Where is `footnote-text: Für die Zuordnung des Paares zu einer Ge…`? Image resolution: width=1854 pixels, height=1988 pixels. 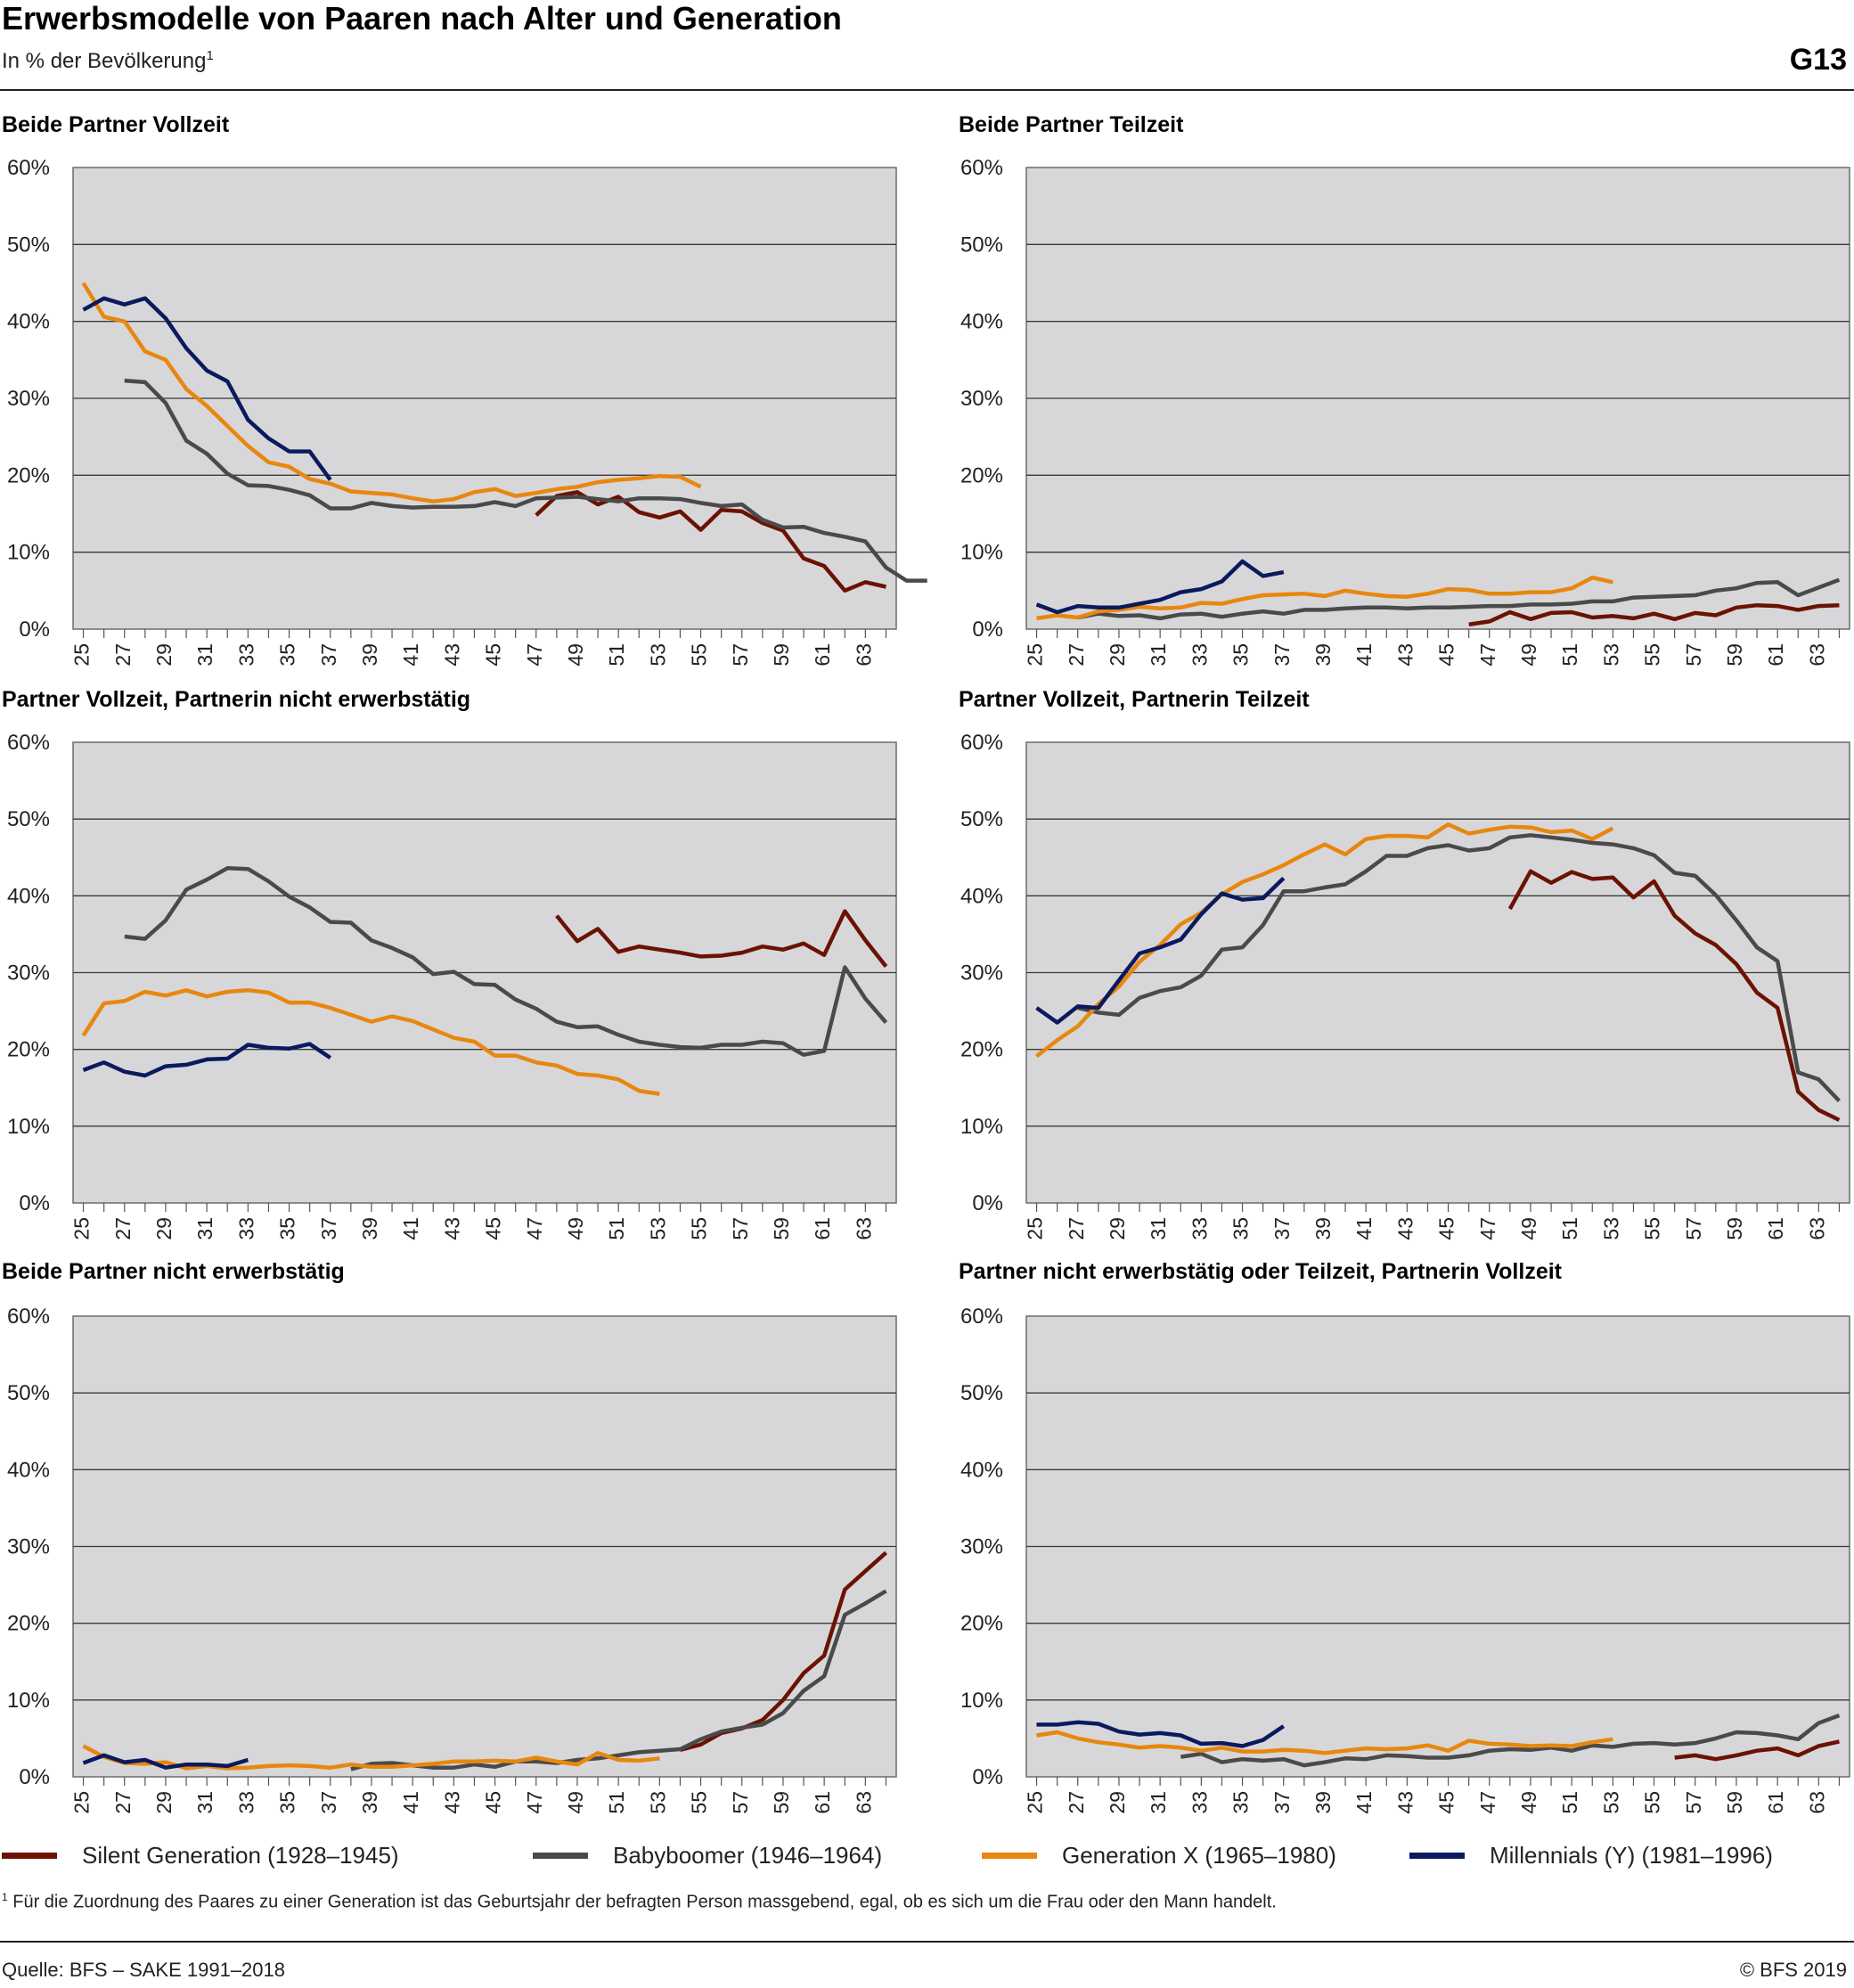 footnote-text: Für die Zuordnung des Paares zu einer Ge… is located at coordinates (644, 1902).